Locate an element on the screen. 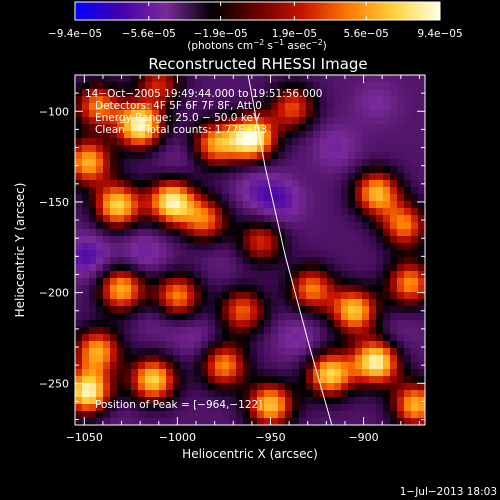 This screenshot has width=500, height=500. chart-title: Reconstructed RHESSI Image is located at coordinates (257, 64).